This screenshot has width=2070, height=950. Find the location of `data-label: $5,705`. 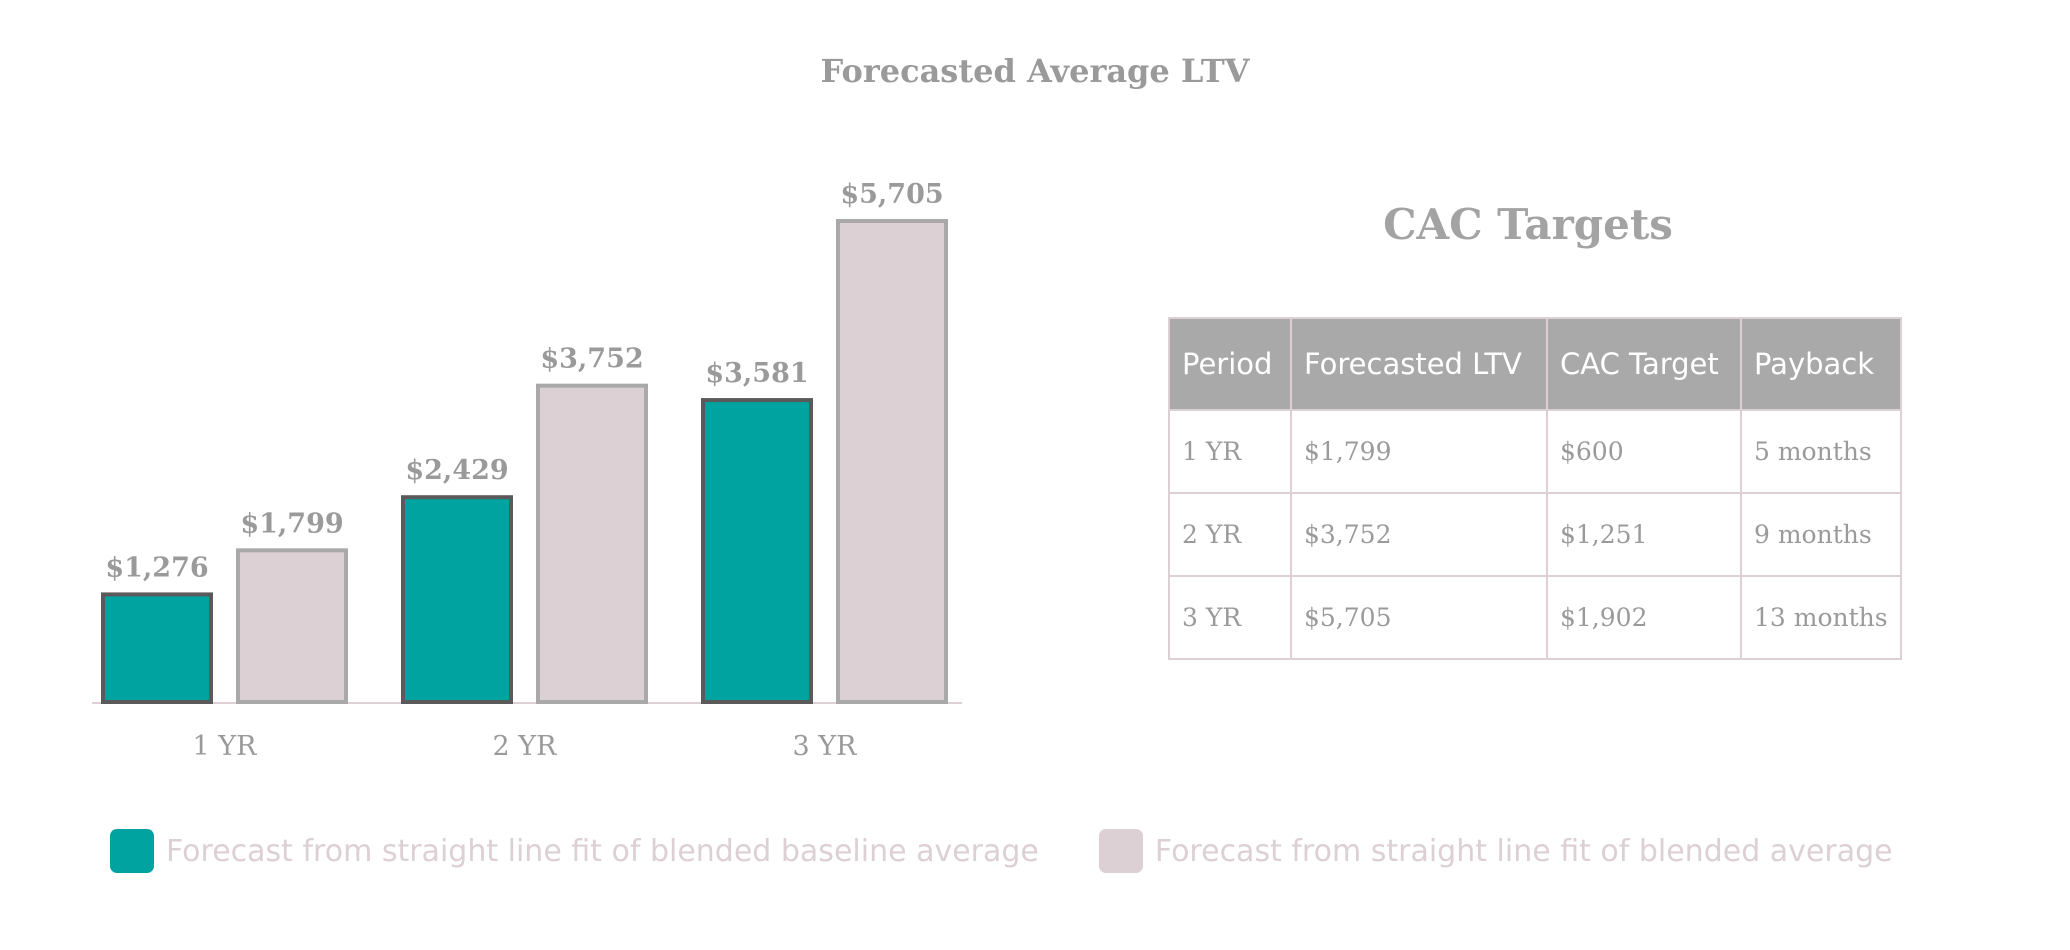

data-label: $5,705 is located at coordinates (891, 194).